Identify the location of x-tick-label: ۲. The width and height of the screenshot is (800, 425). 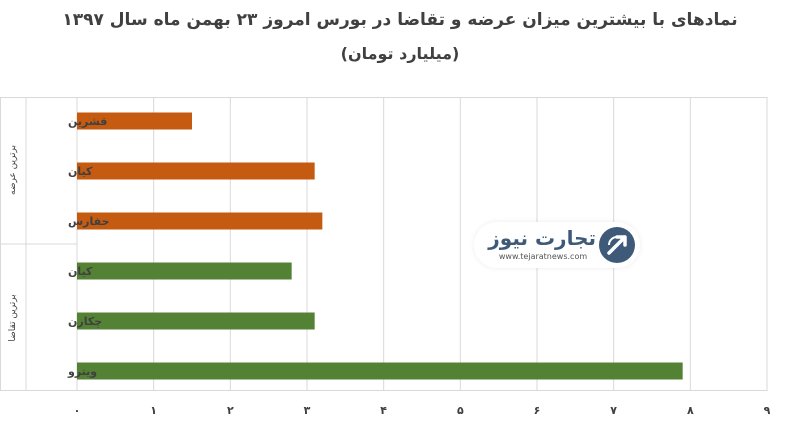
(230, 410).